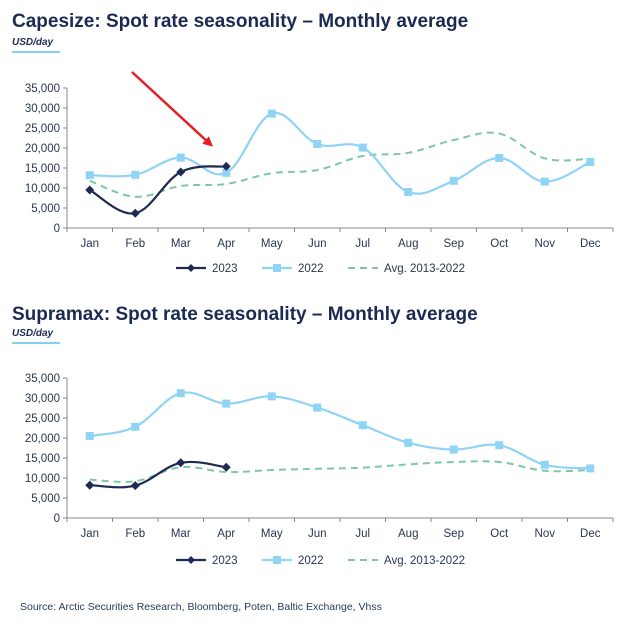  What do you see at coordinates (545, 244) in the screenshot?
I see `capesize-x-tick-label-nov: Nov` at bounding box center [545, 244].